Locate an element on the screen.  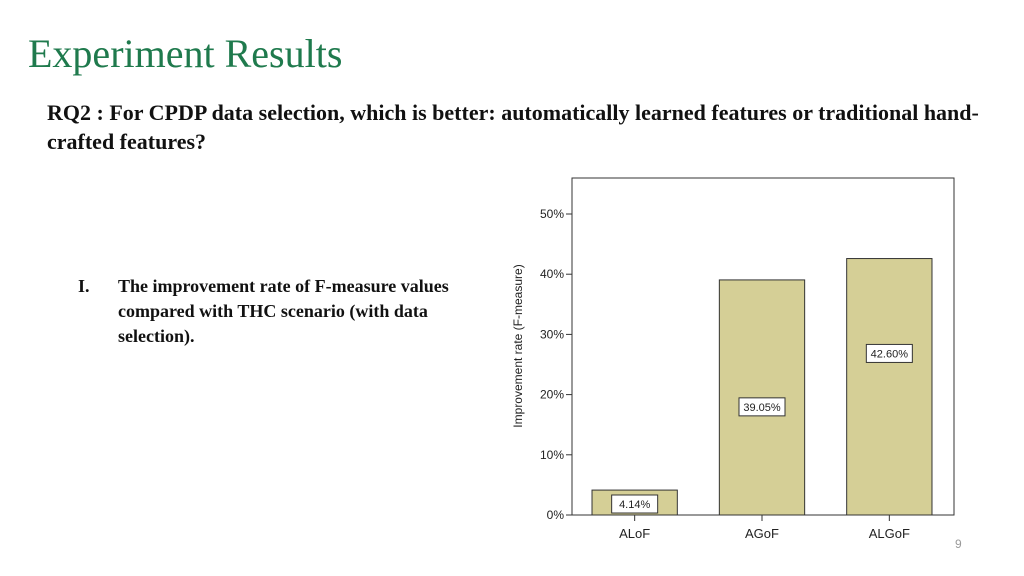
page-number: 9 is located at coordinates (958, 544).